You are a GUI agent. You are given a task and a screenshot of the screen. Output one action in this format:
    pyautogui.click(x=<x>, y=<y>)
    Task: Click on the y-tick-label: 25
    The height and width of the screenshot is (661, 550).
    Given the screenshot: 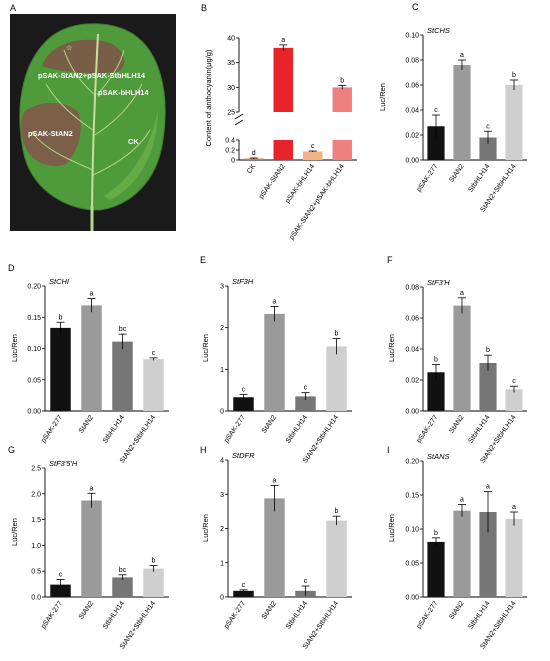 What is the action you would take?
    pyautogui.click(x=231, y=113)
    